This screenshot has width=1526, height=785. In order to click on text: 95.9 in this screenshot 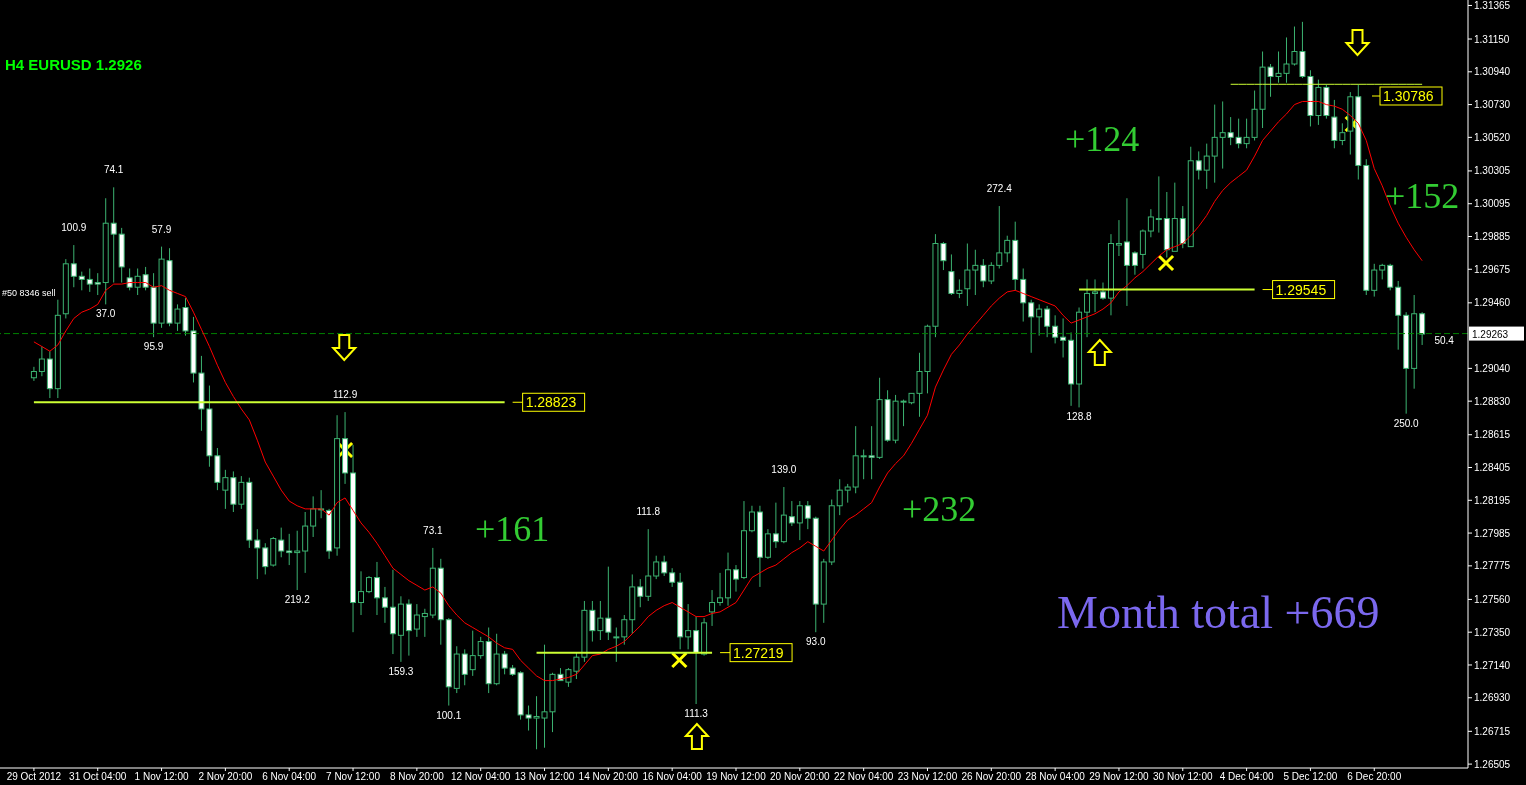, I will do `click(153, 347)`.